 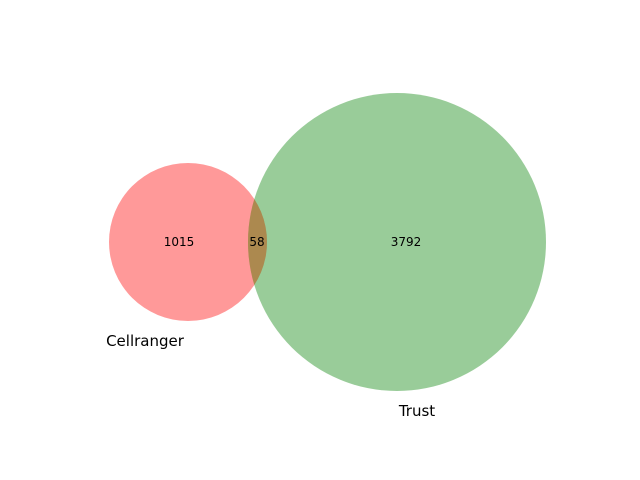 What do you see at coordinates (416, 411) in the screenshot?
I see `trust-label: Trust` at bounding box center [416, 411].